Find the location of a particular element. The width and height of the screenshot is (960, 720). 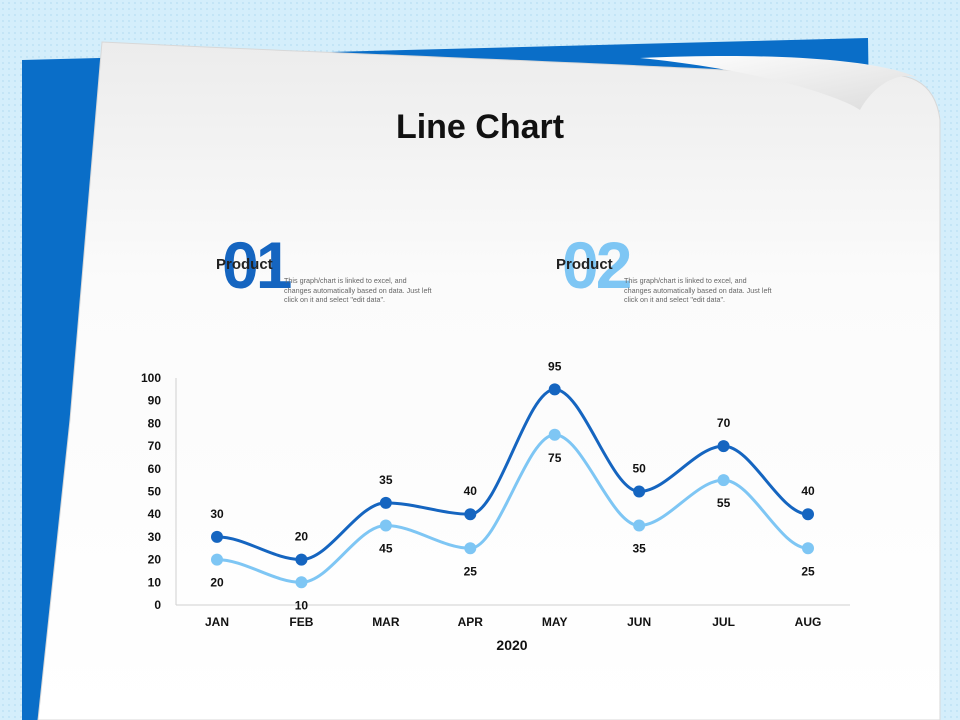

x-tick-label: FEB is located at coordinates (301, 622).